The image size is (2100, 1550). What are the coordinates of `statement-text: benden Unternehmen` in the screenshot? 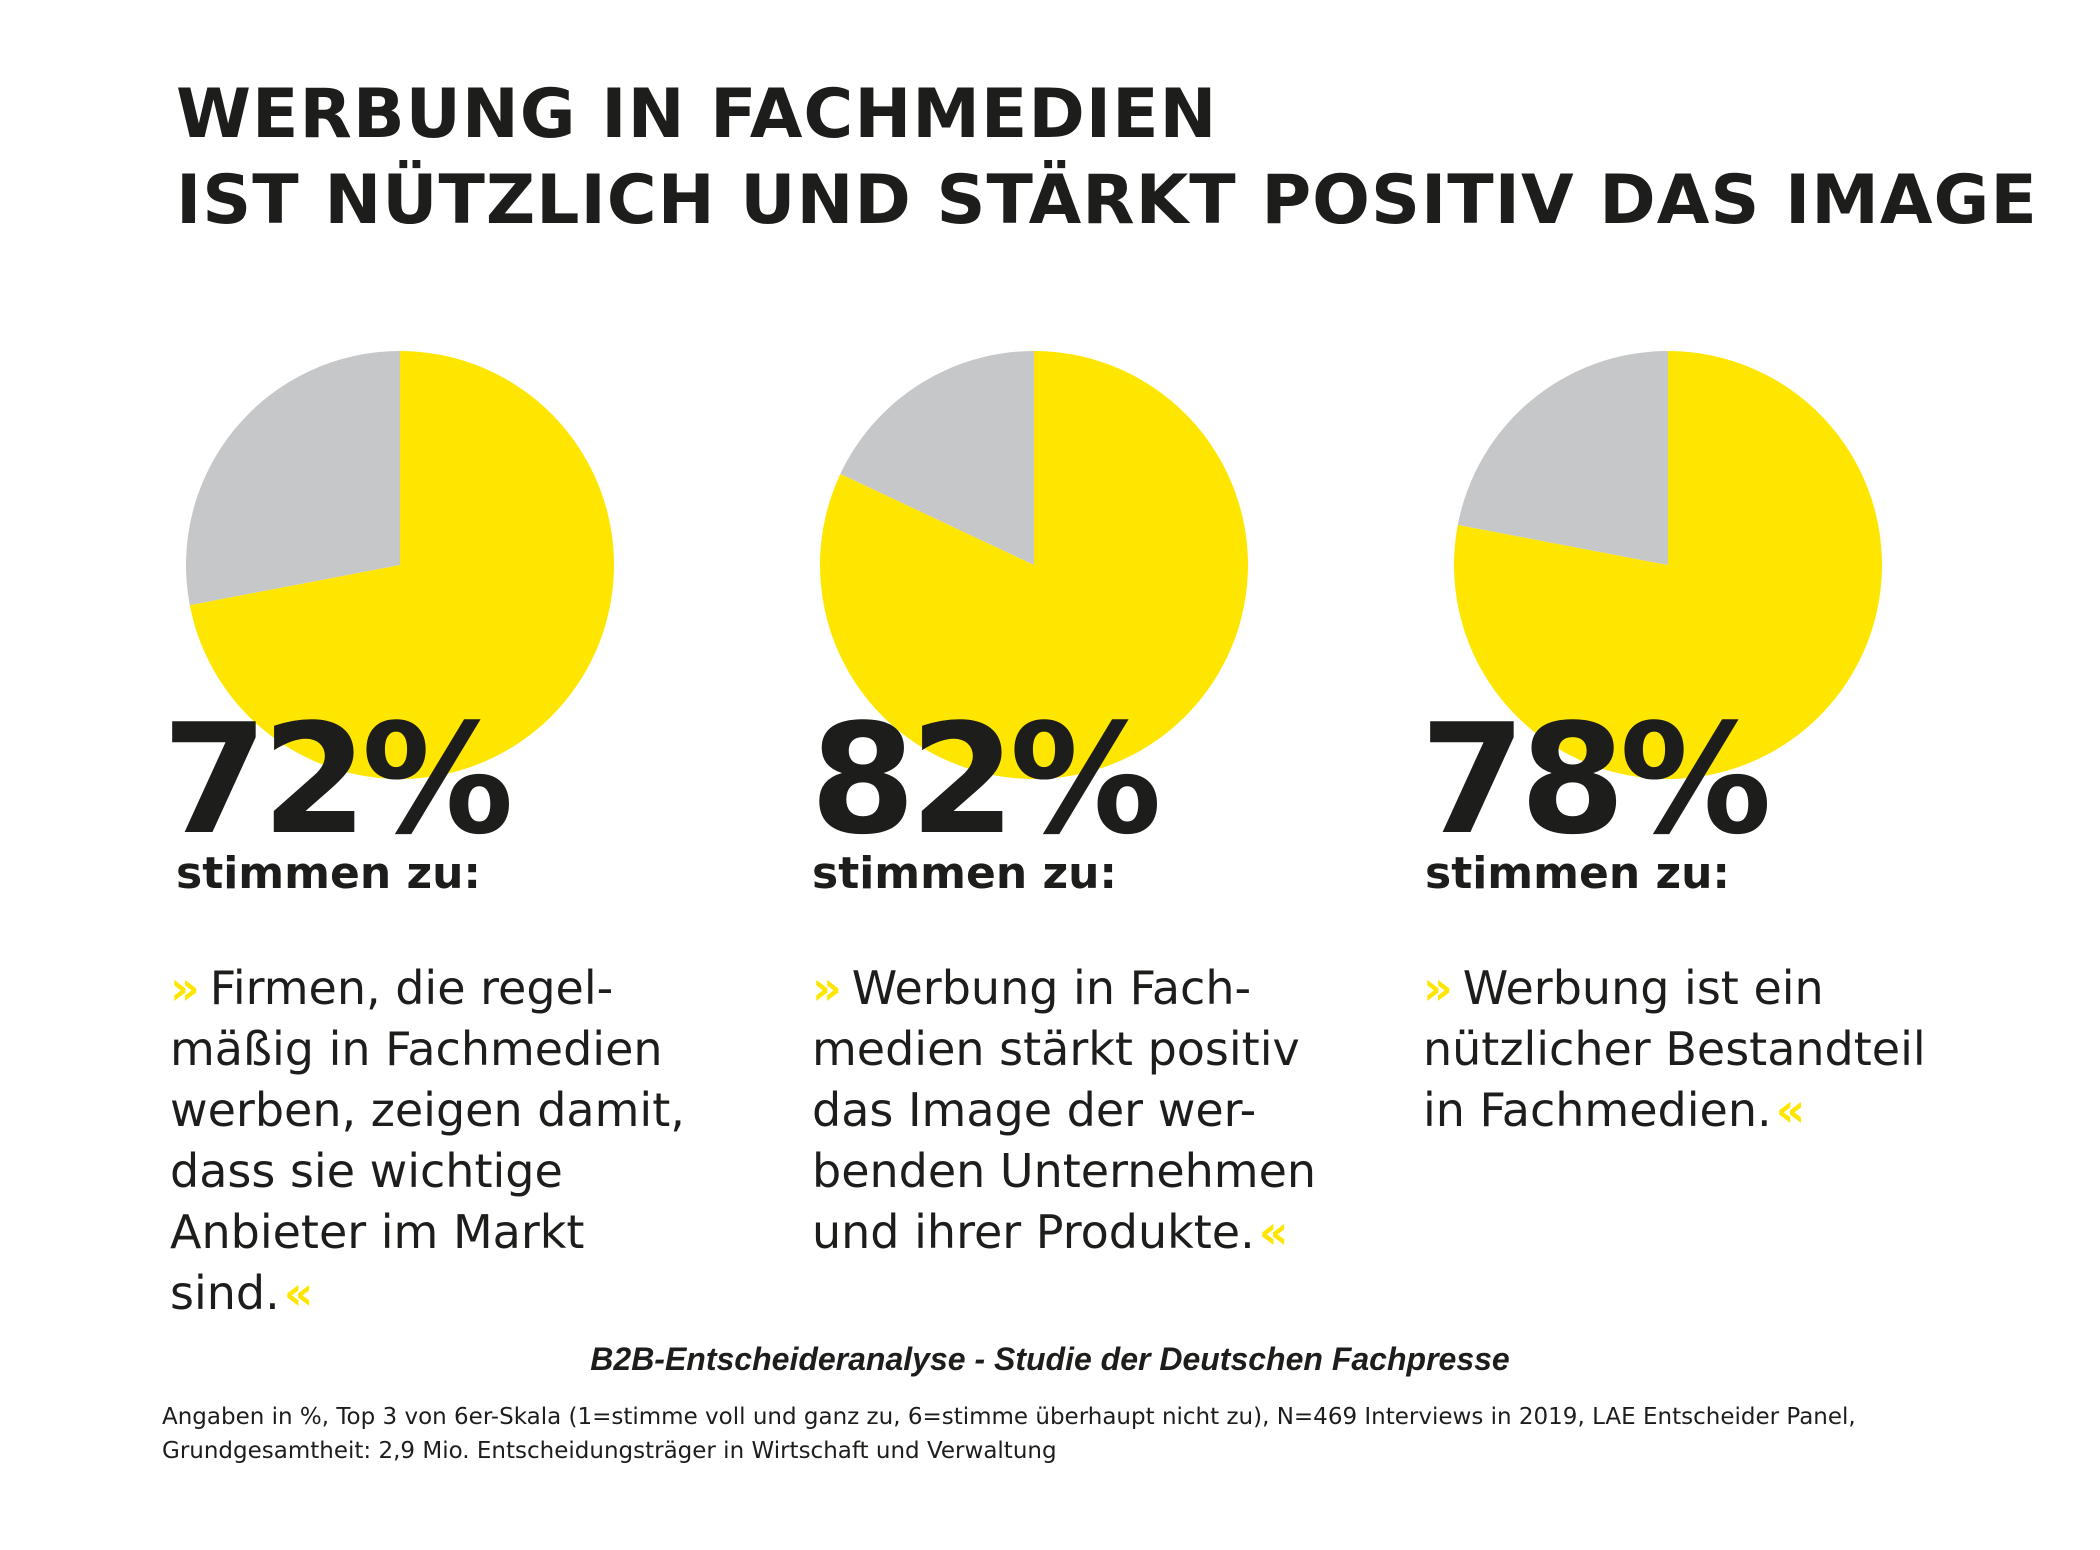 It's located at (1064, 1171).